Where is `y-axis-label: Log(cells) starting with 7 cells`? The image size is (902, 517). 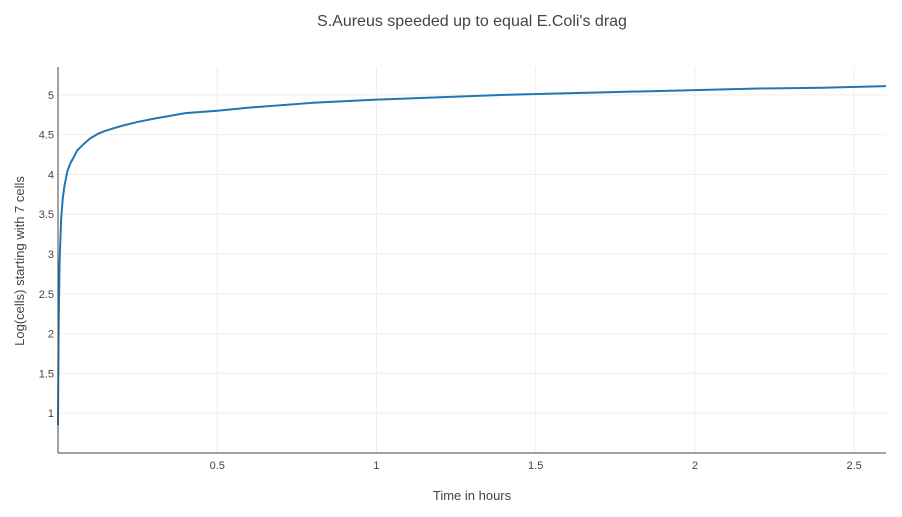
y-axis-label: Log(cells) starting with 7 cells is located at coordinates (19, 261).